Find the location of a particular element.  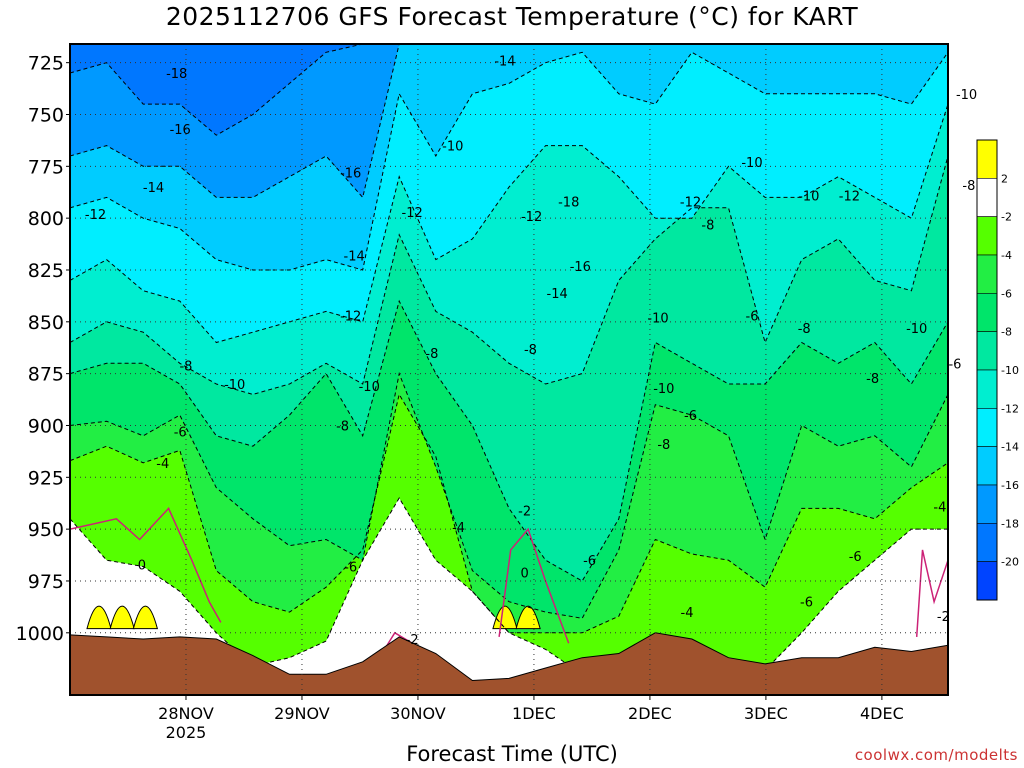

colorbar-tick: -12 is located at coordinates (1010, 408).